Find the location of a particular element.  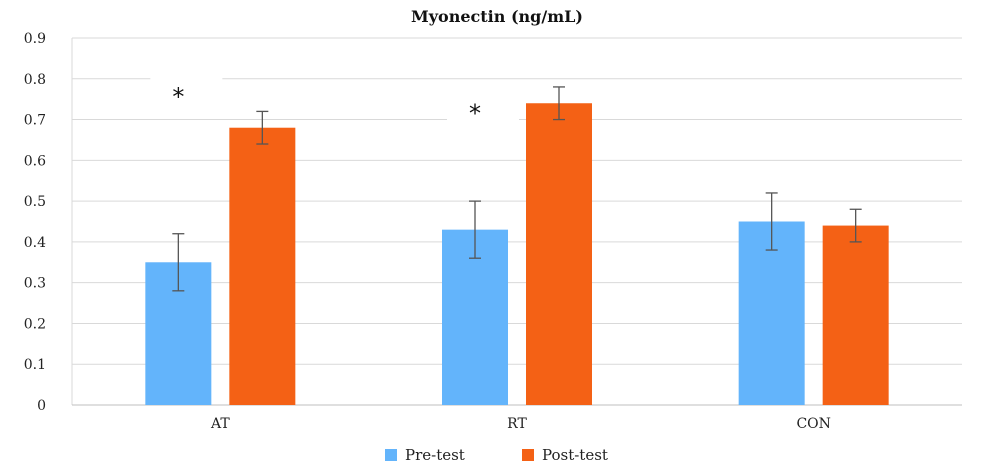

legend-swatch-pre-test is located at coordinates (391, 455).